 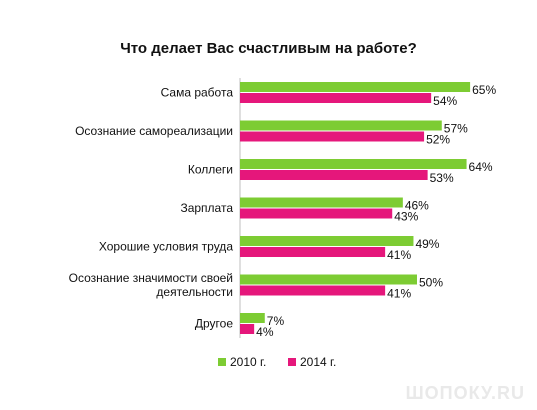 I want to click on chart-title: Что делает Вас счастливым на работе?, so click(x=268, y=48).